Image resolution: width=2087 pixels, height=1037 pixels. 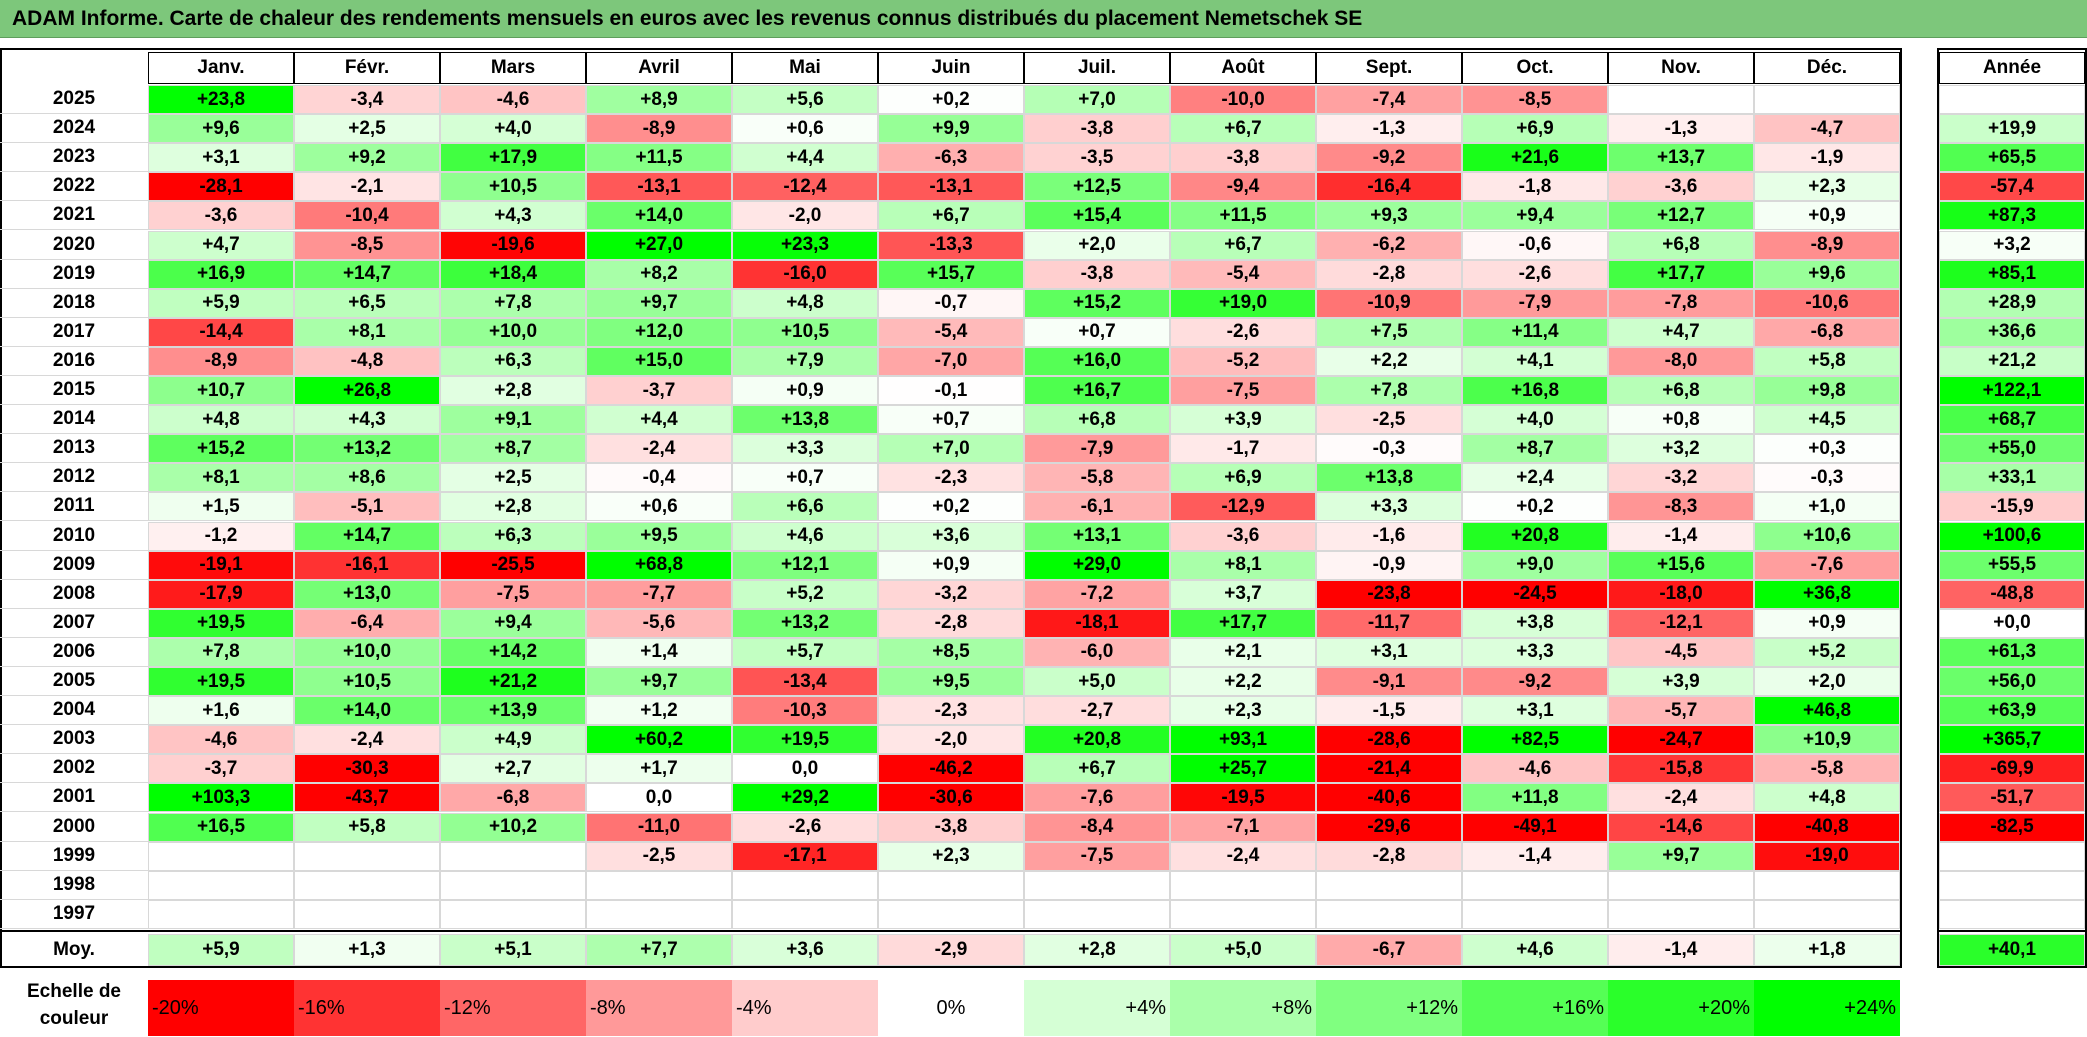 I want to click on heat-cell: +15,7, so click(x=951, y=274).